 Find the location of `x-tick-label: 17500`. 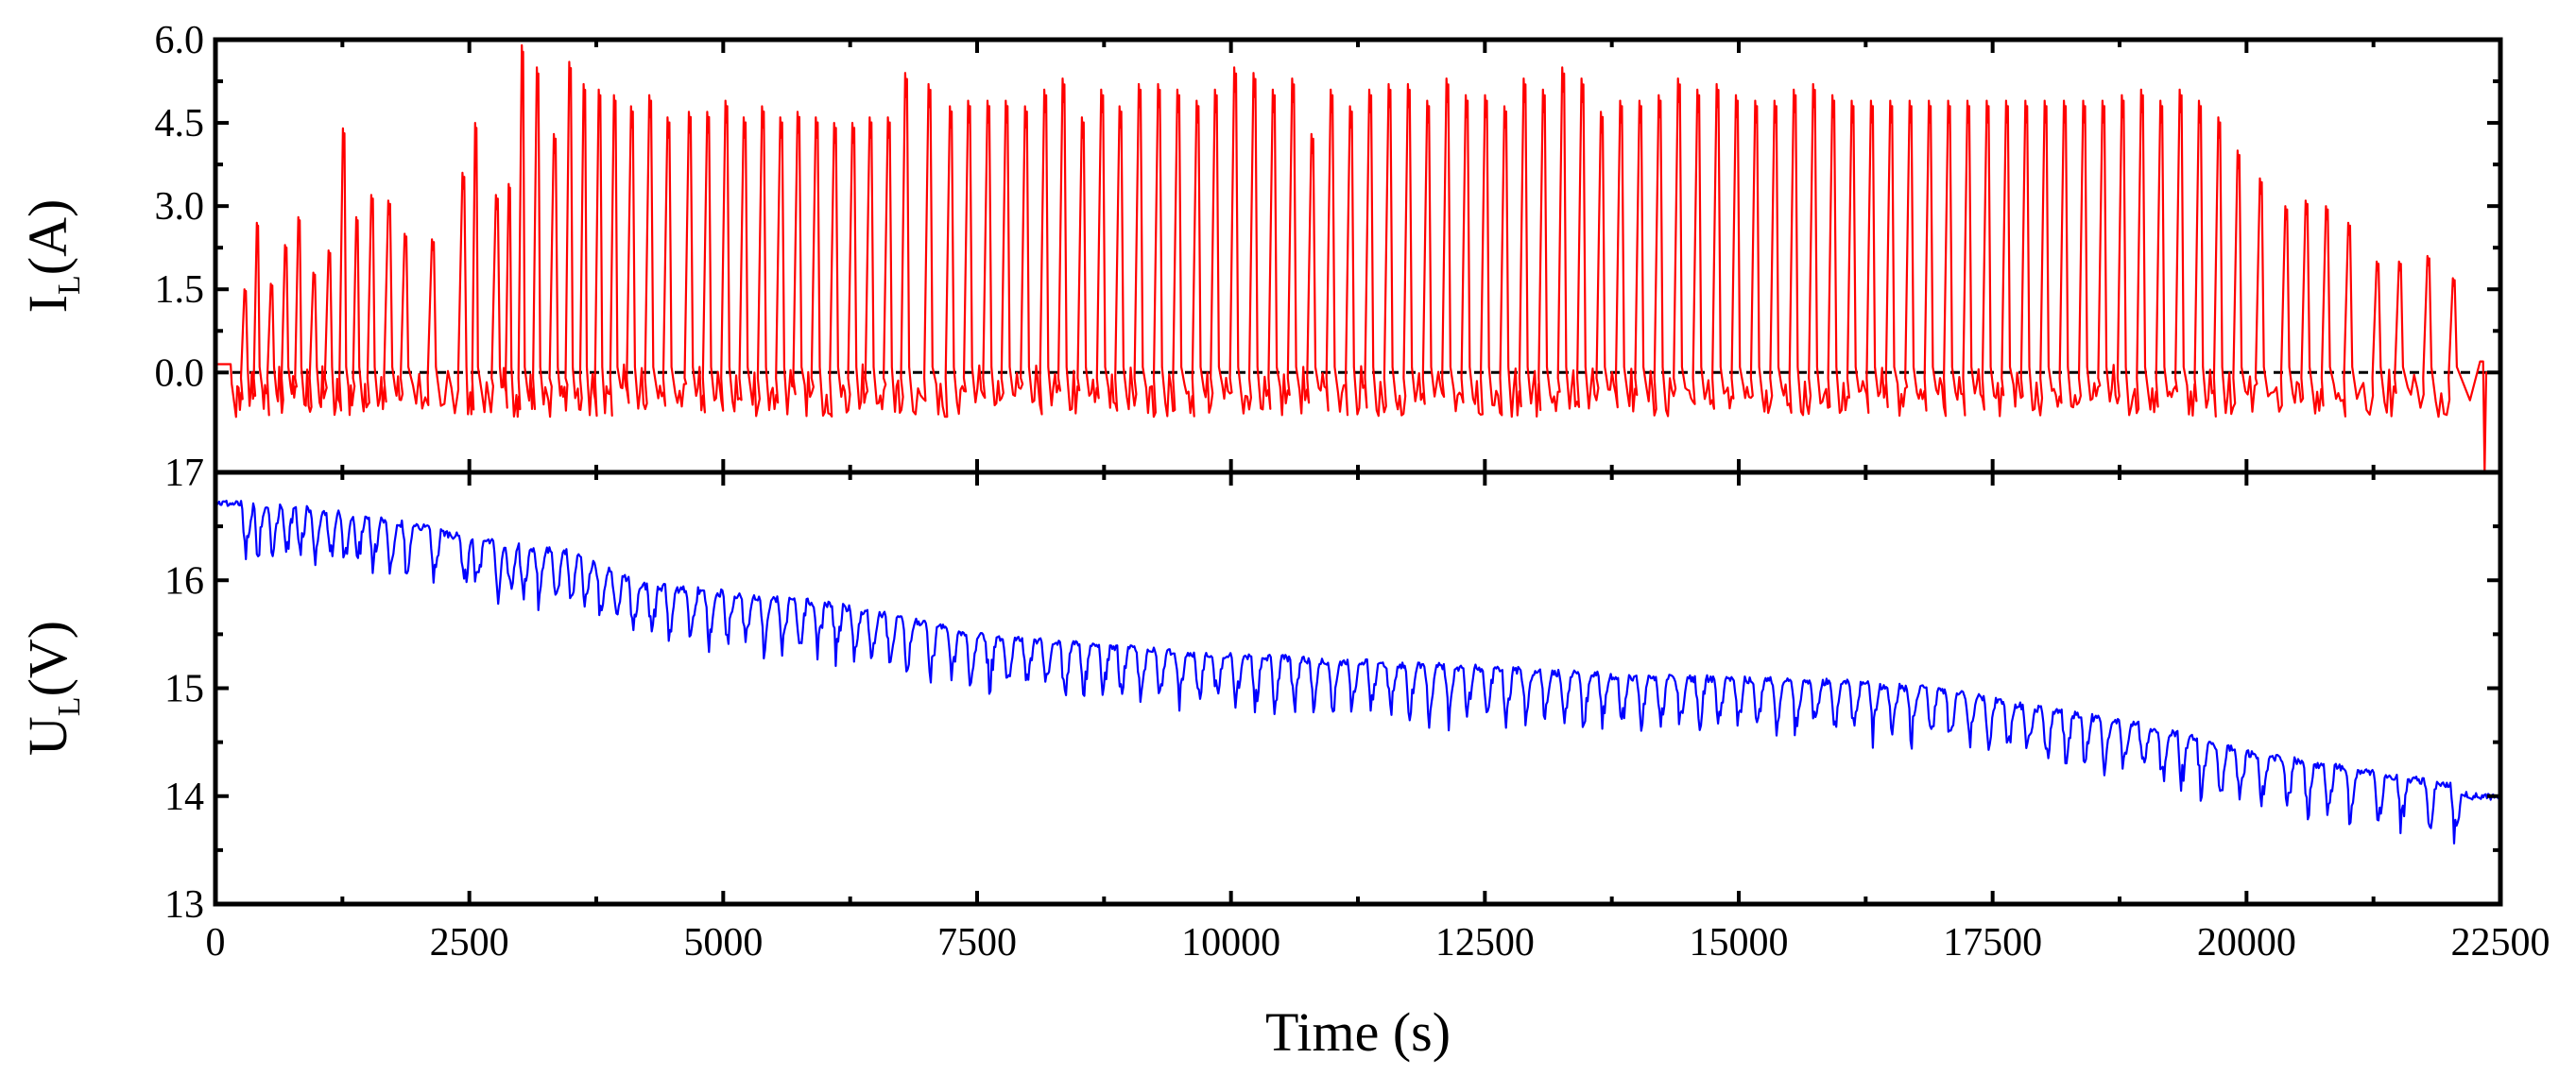

x-tick-label: 17500 is located at coordinates (1992, 943).